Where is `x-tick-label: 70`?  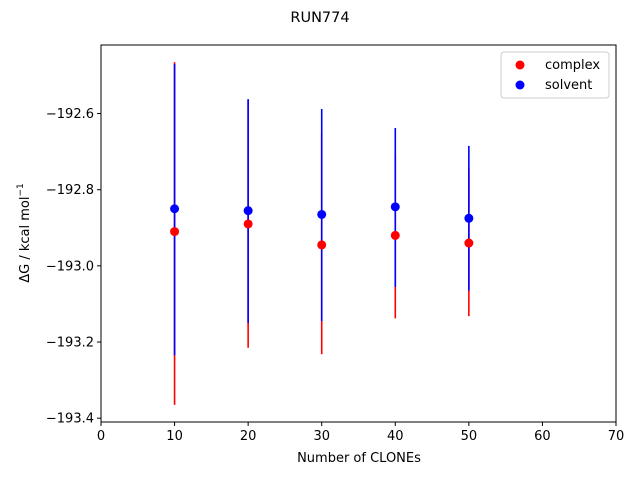
x-tick-label: 70 is located at coordinates (616, 436).